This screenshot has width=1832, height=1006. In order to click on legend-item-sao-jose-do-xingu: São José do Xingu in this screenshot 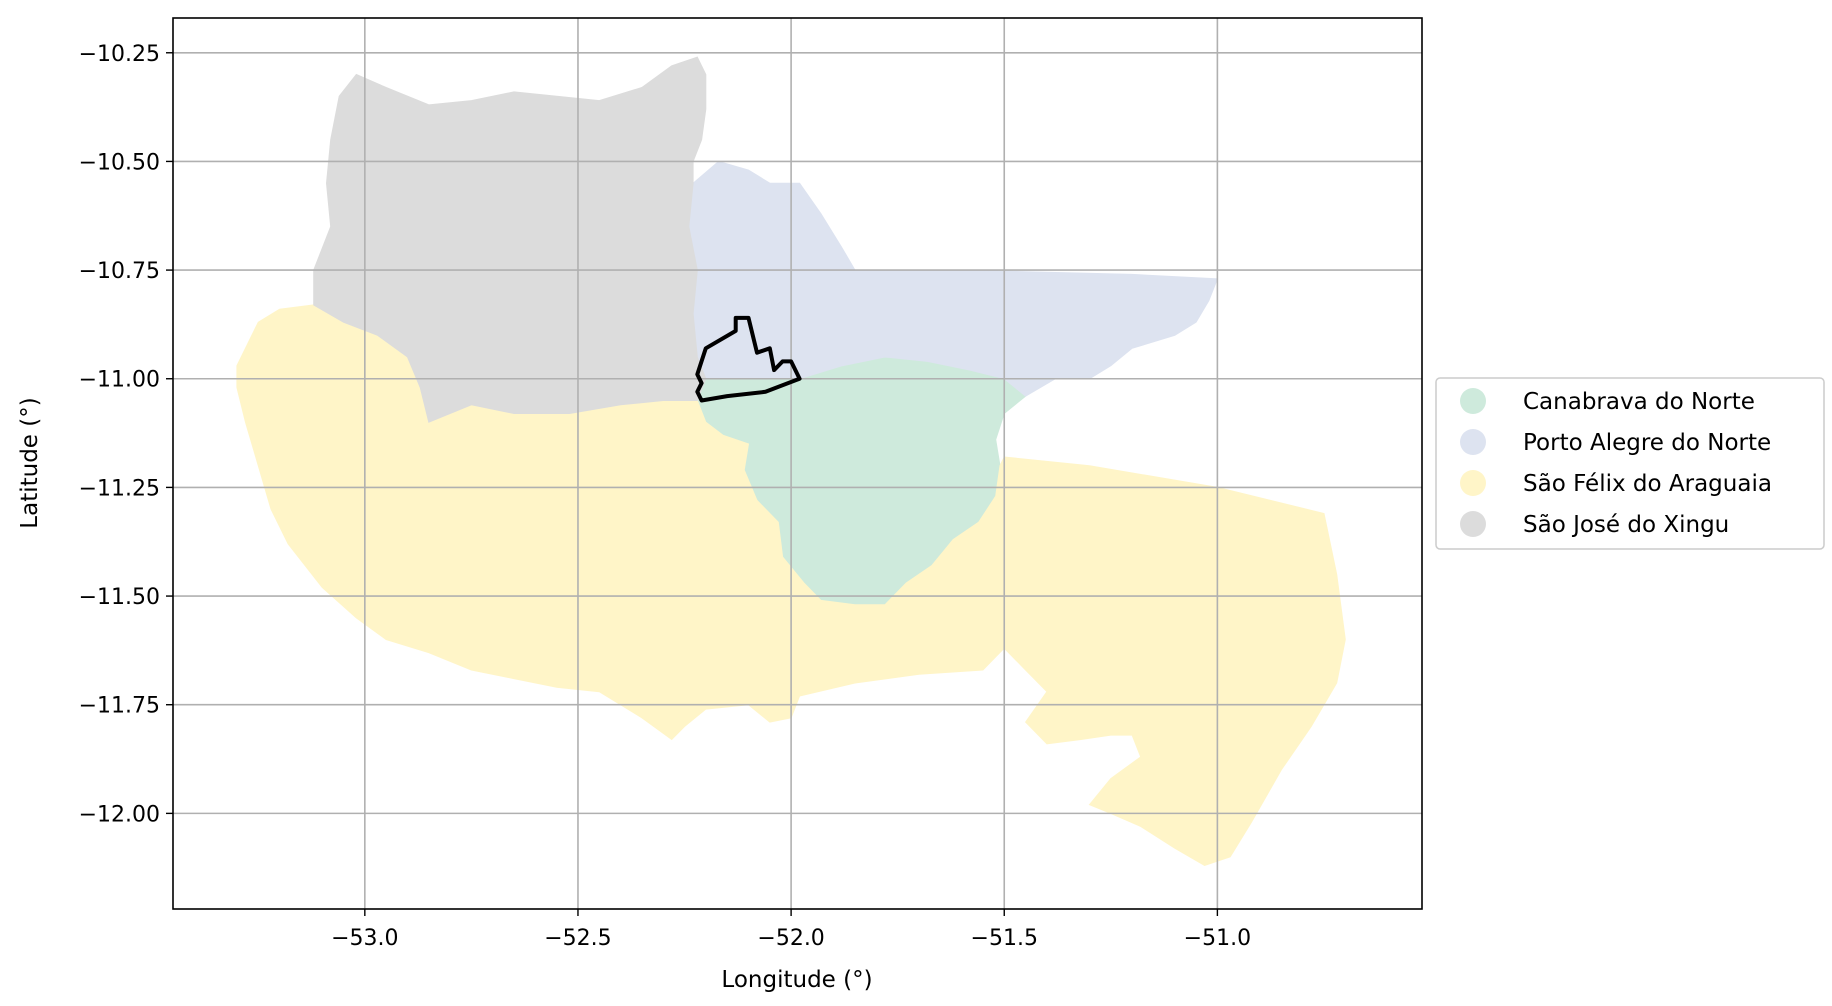, I will do `click(1594, 524)`.